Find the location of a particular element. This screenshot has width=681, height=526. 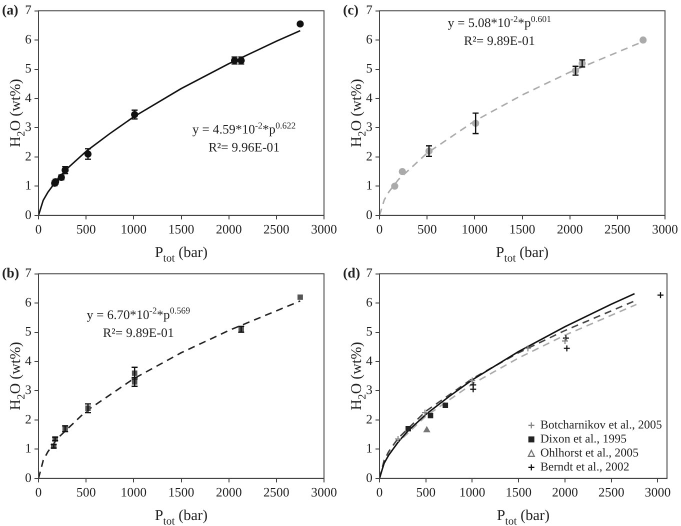

legend-label: Berndt et al., 2002 is located at coordinates (585, 467).